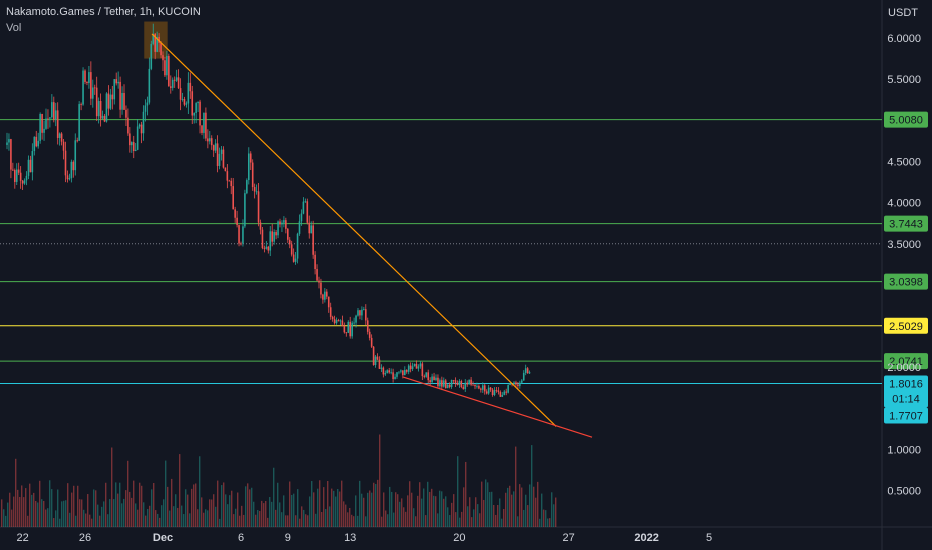 The image size is (932, 550). I want to click on price-tick-label: 1.0000, so click(904, 451).